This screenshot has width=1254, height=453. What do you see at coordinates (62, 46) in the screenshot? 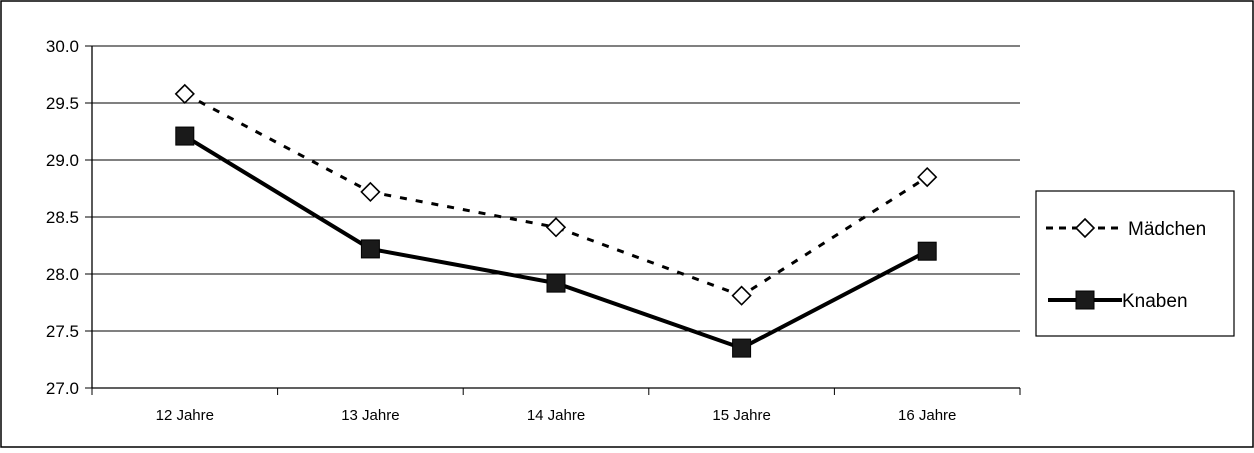
I see `y-tick-label: 30.0` at bounding box center [62, 46].